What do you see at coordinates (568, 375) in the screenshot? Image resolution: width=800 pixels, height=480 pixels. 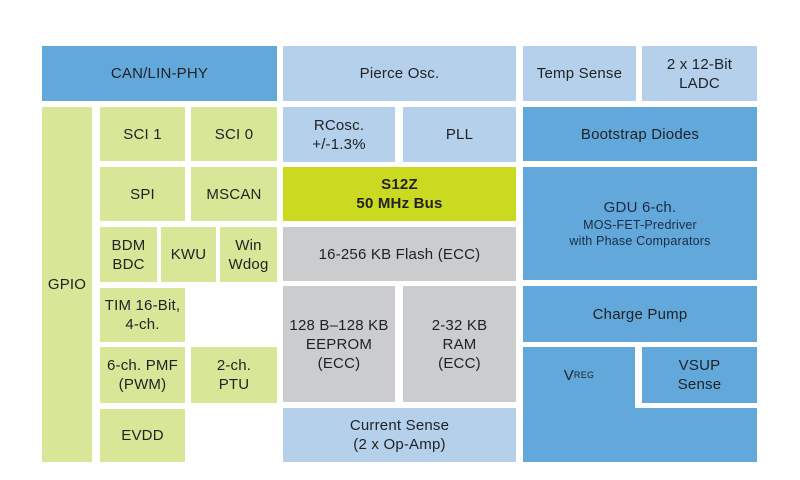 I see `vreg-label-main: V` at bounding box center [568, 375].